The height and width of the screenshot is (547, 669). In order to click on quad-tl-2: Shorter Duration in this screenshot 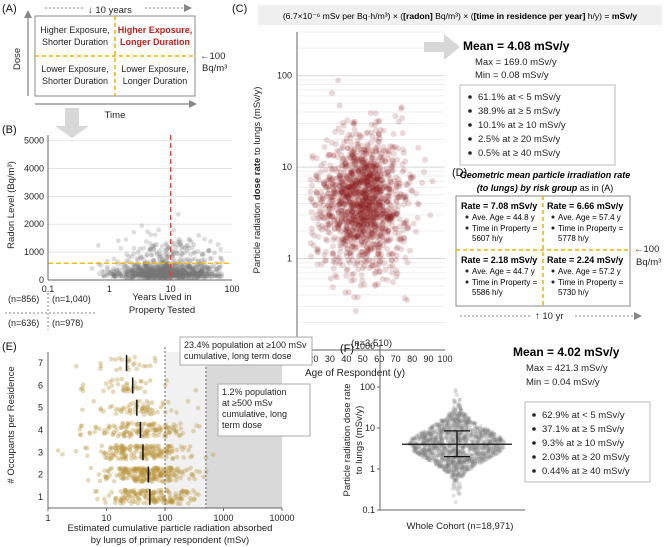, I will do `click(75, 42)`.